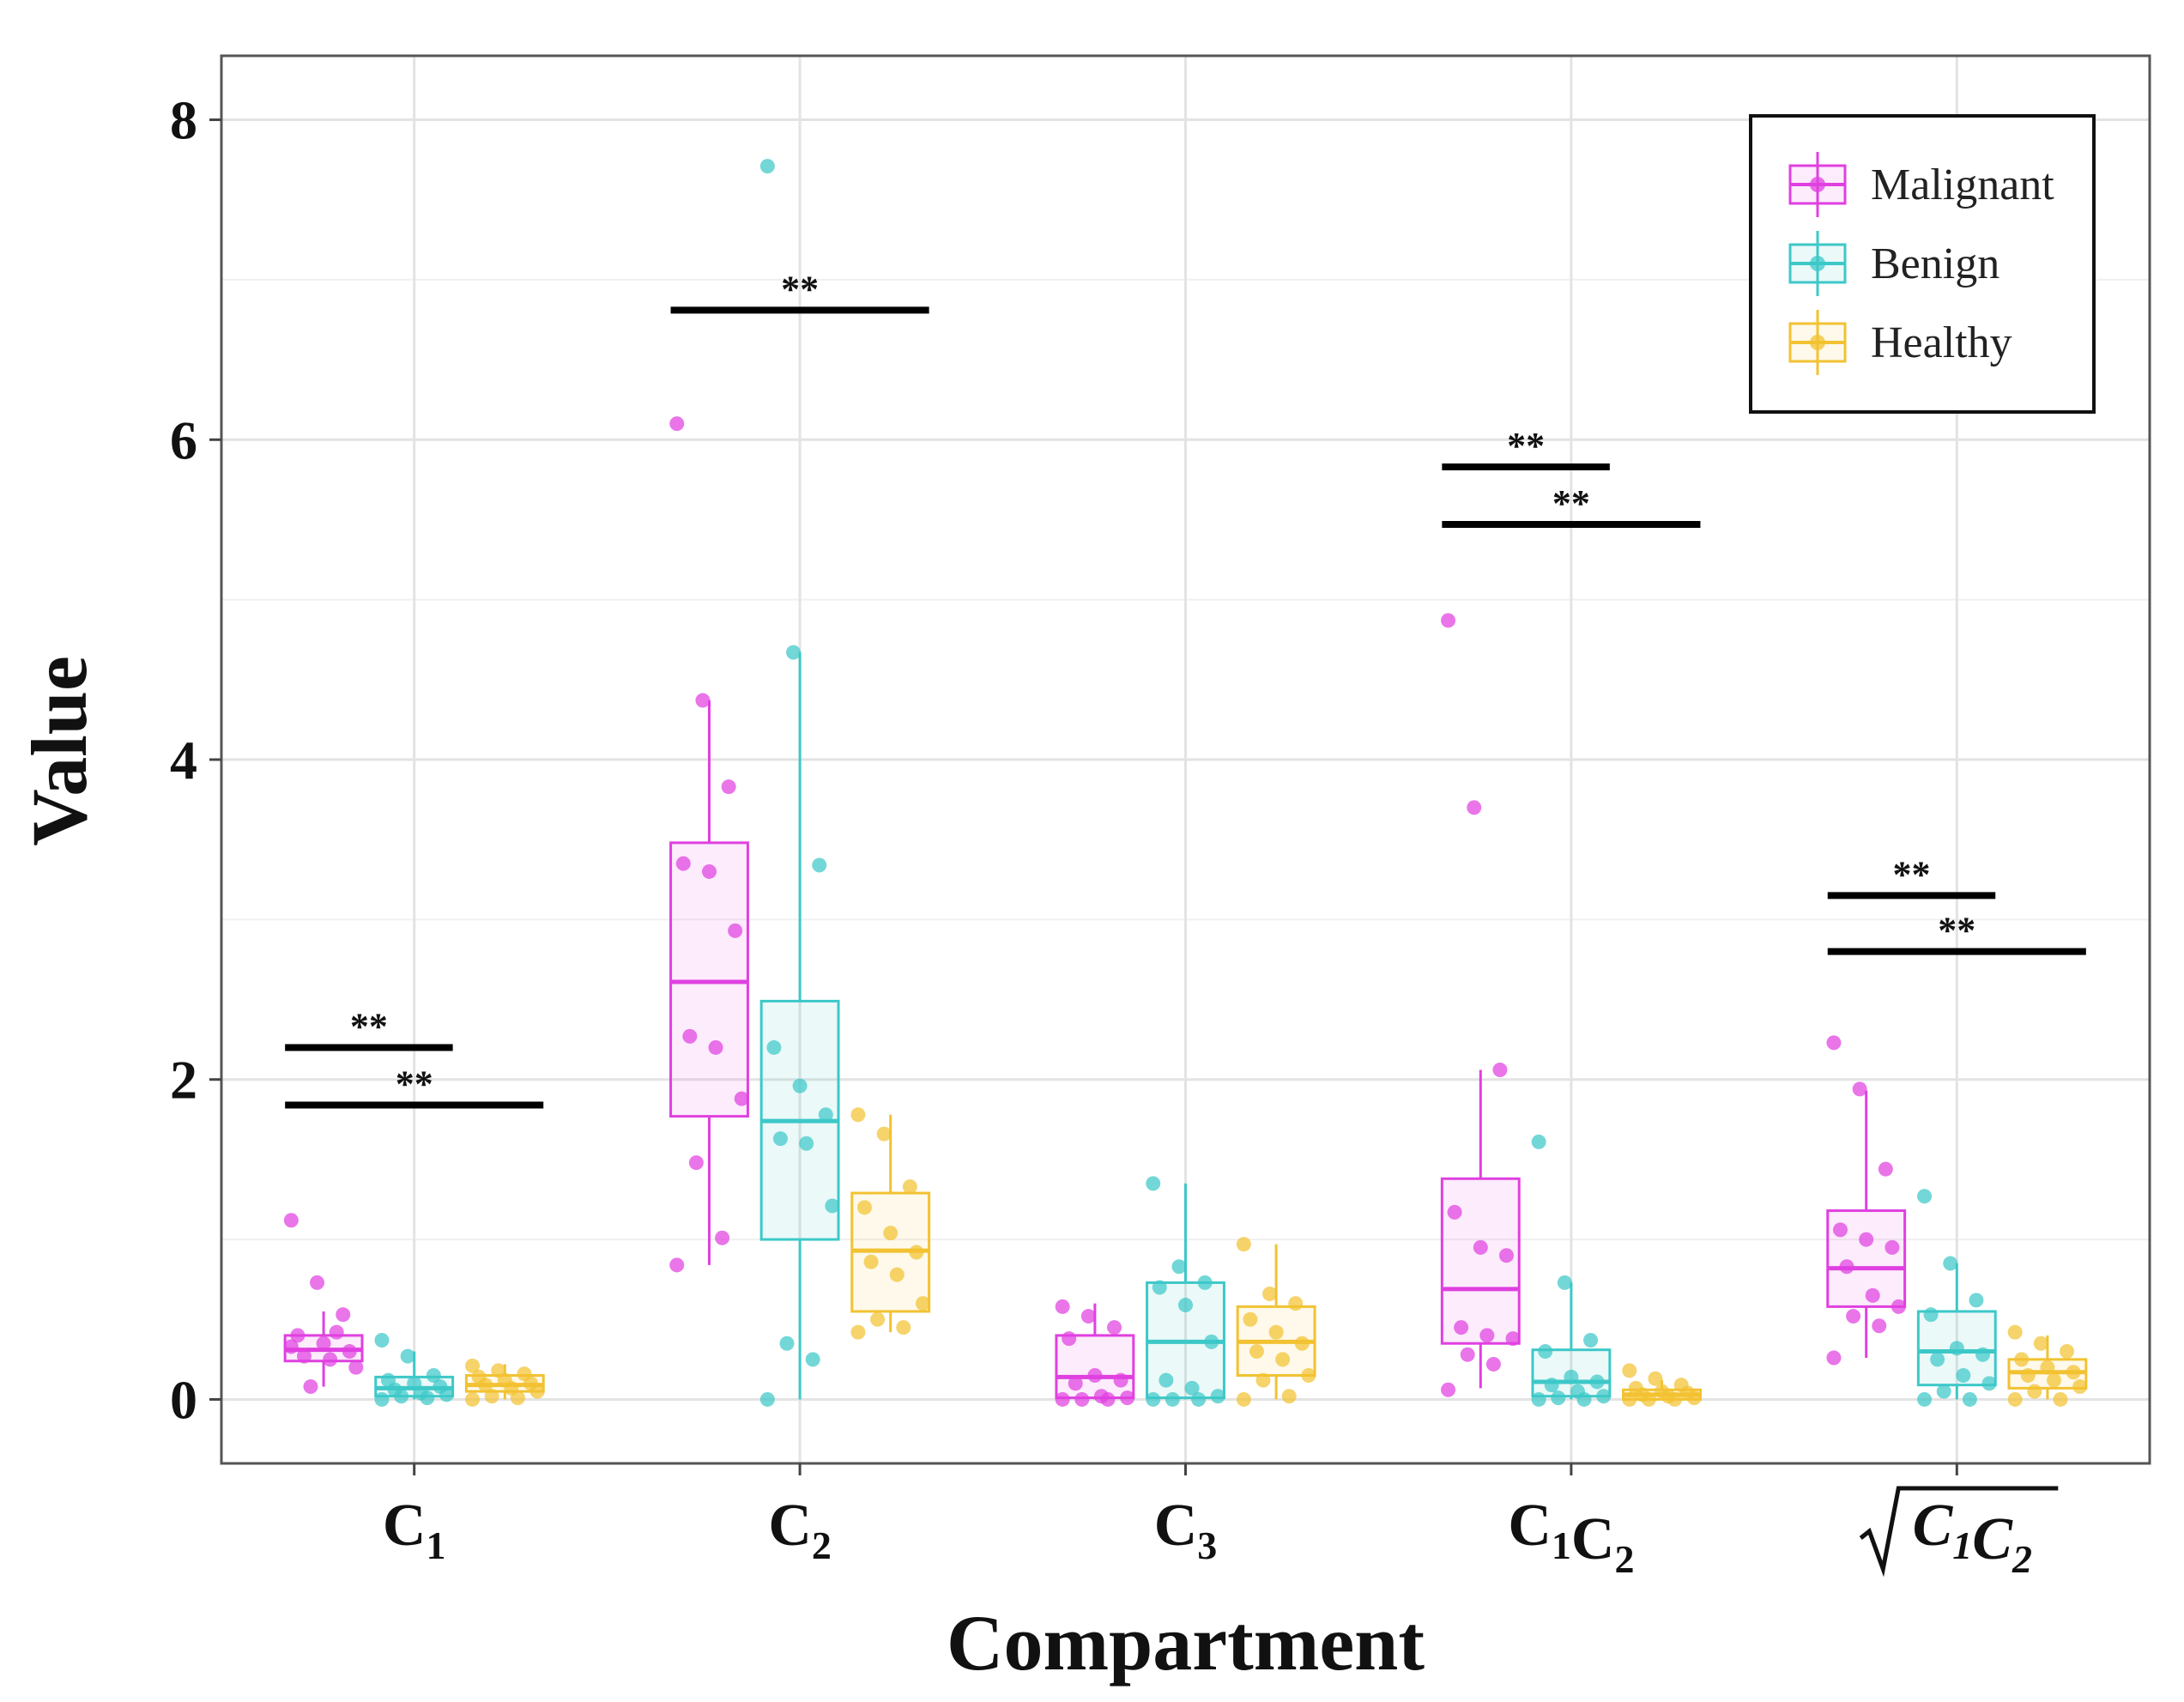  What do you see at coordinates (184, 1399) in the screenshot?
I see `y-tick-label: 0` at bounding box center [184, 1399].